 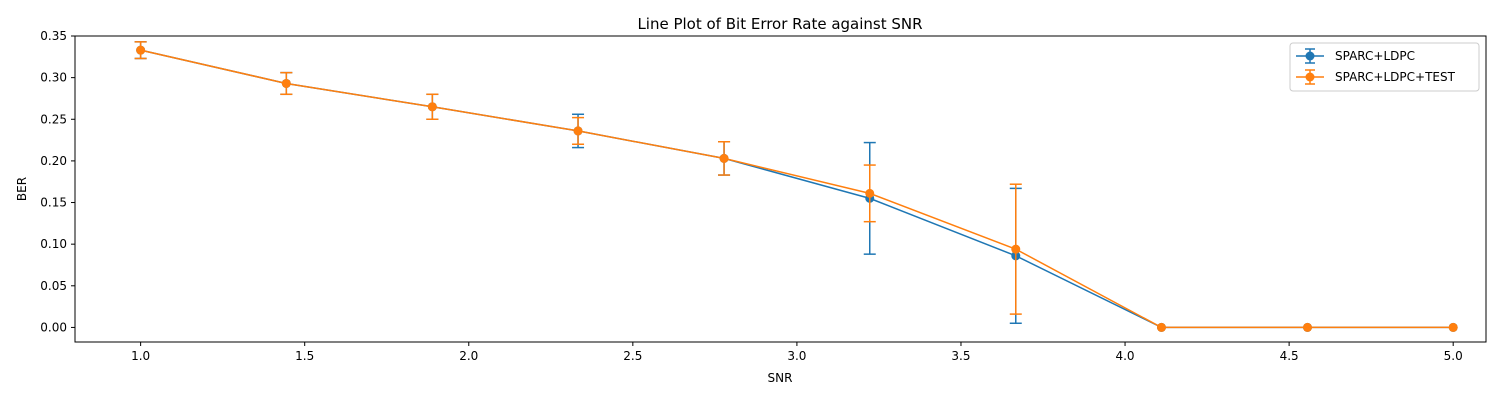 I want to click on x-tick-label: 4.5, so click(x=1289, y=356).